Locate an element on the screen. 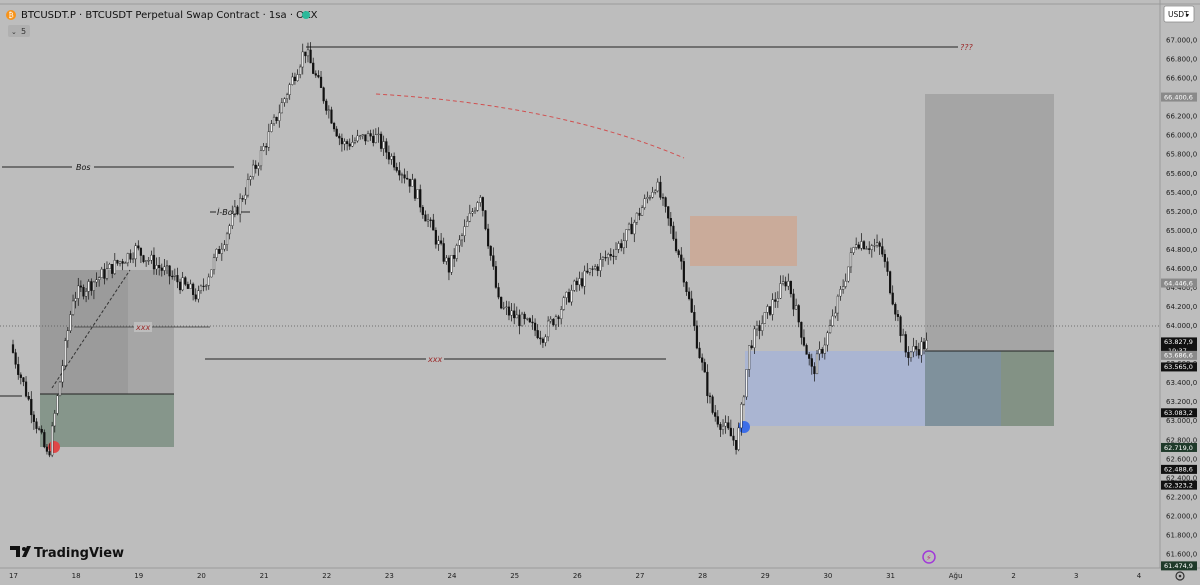 The image size is (1200, 585). blue-marker is located at coordinates (744, 427).